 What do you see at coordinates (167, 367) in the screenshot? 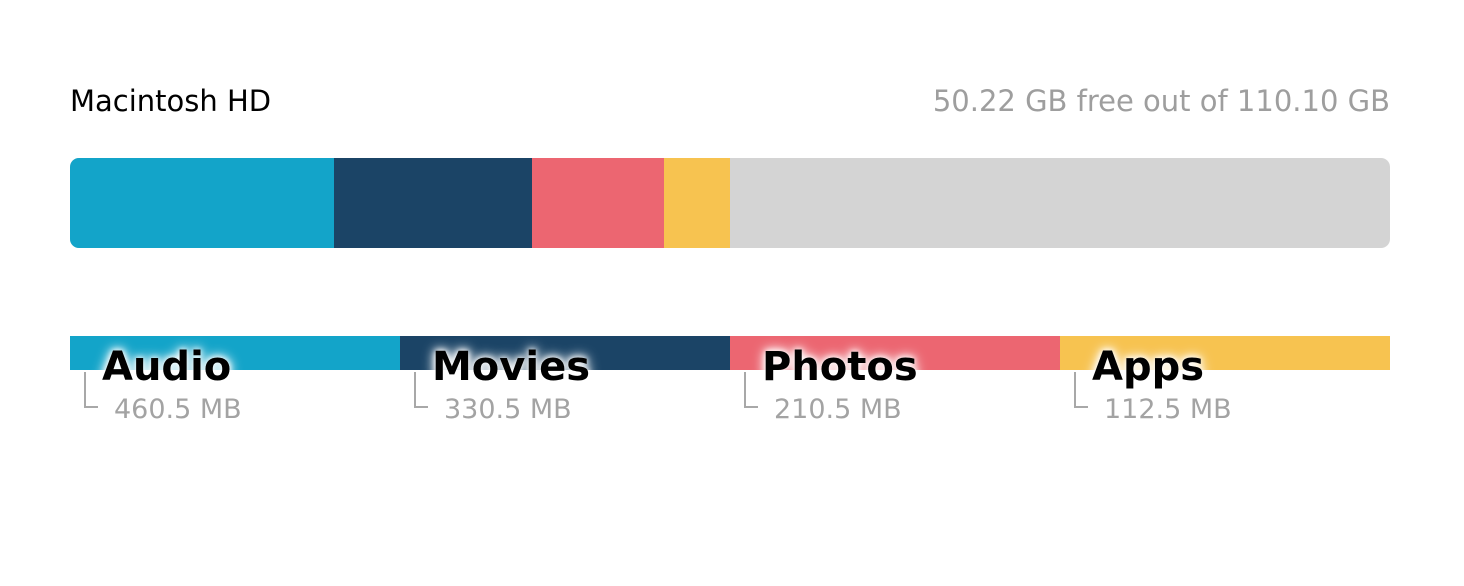
I see `legend-label: Audio` at bounding box center [167, 367].